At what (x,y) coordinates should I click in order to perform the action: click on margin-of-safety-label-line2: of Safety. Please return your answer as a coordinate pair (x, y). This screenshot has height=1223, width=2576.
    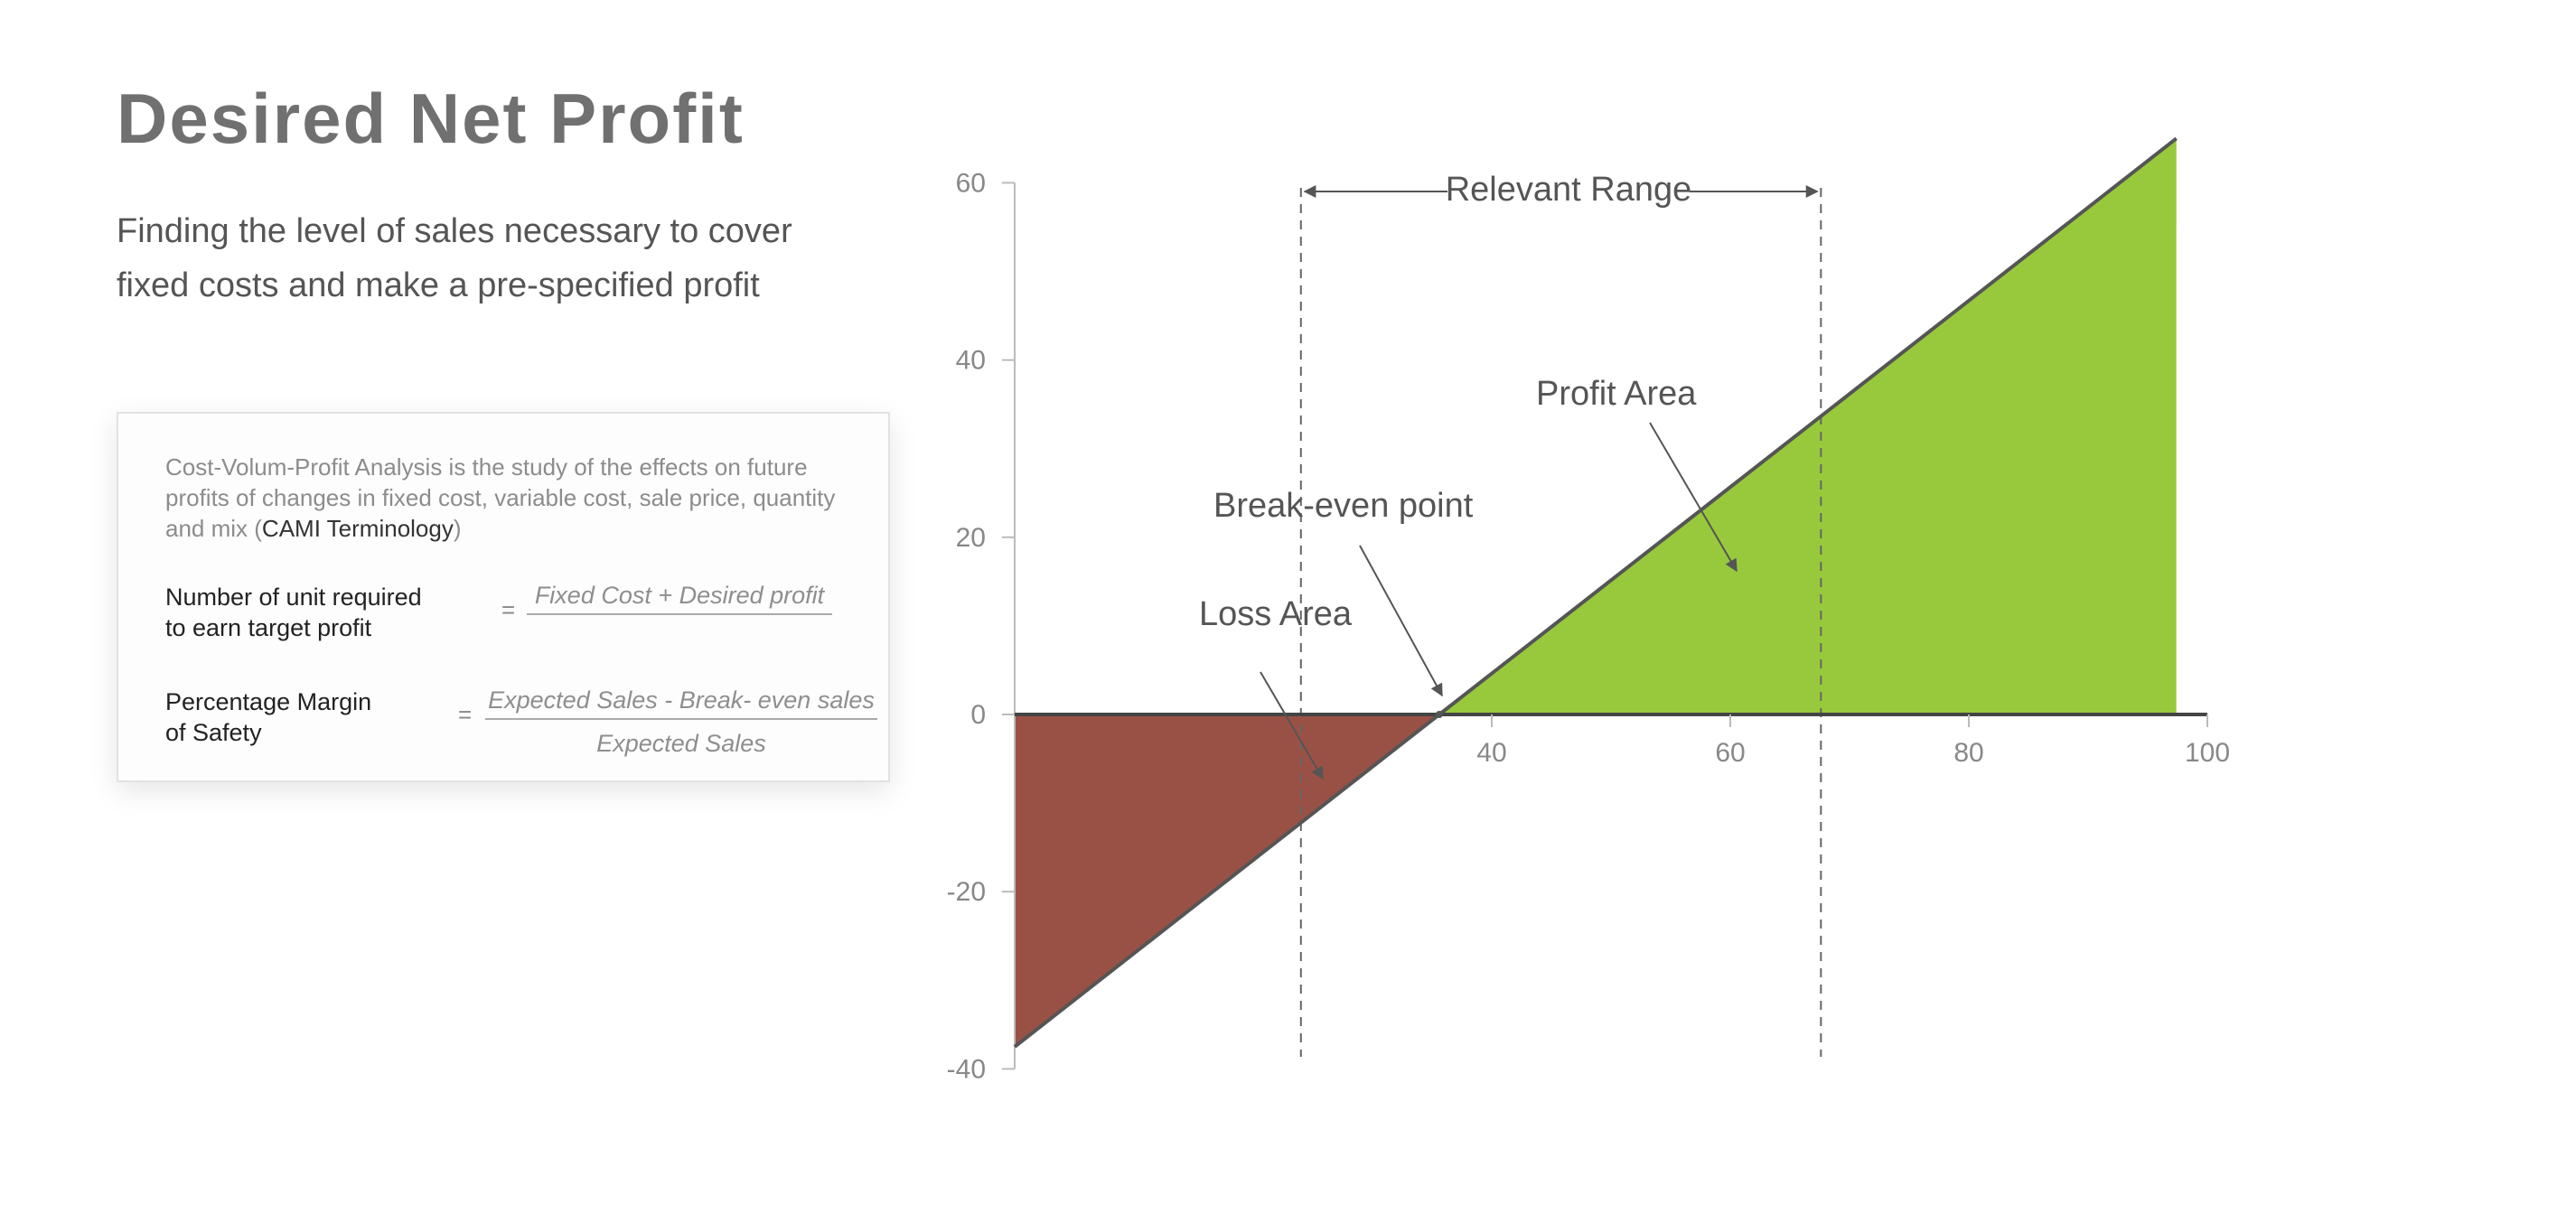
    Looking at the image, I should click on (213, 733).